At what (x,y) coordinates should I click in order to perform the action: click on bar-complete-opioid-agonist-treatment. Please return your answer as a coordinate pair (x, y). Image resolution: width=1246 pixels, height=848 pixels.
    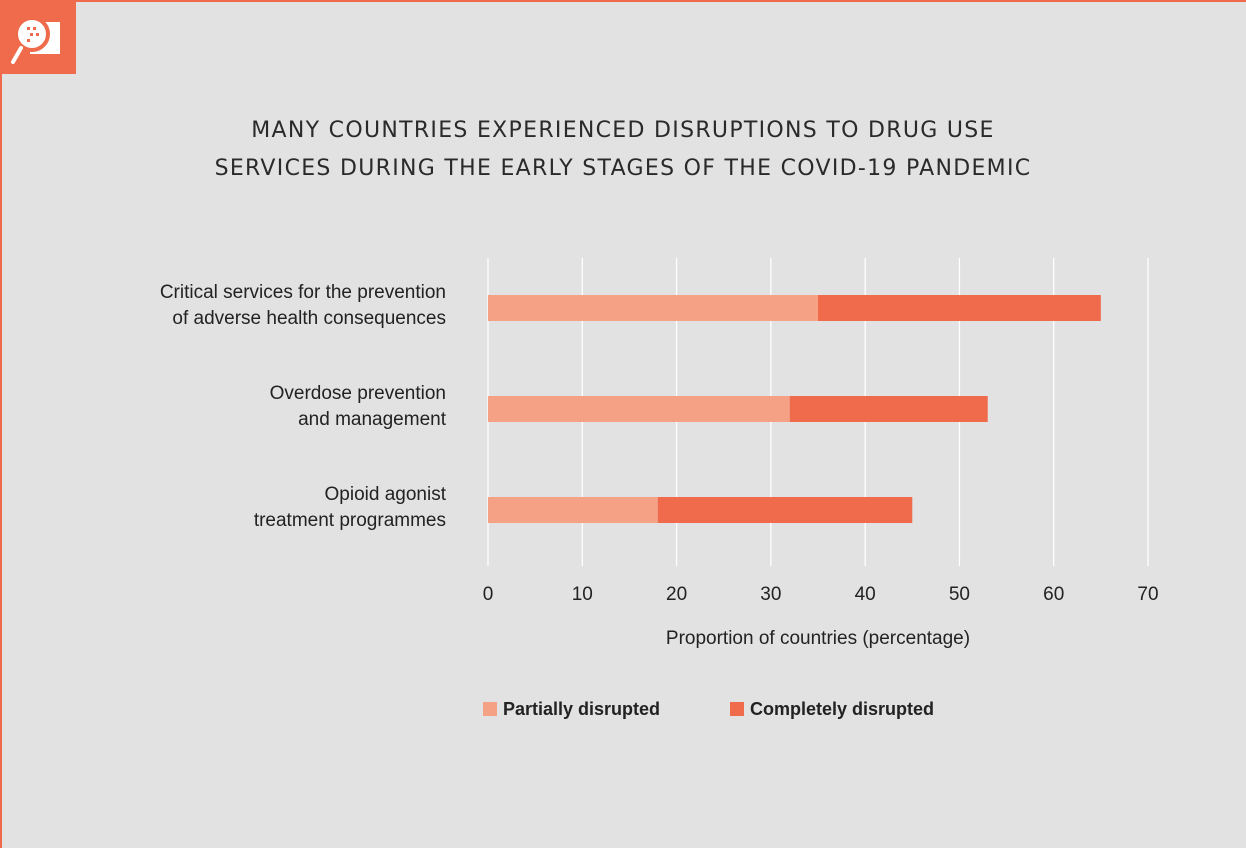
    Looking at the image, I should click on (785, 510).